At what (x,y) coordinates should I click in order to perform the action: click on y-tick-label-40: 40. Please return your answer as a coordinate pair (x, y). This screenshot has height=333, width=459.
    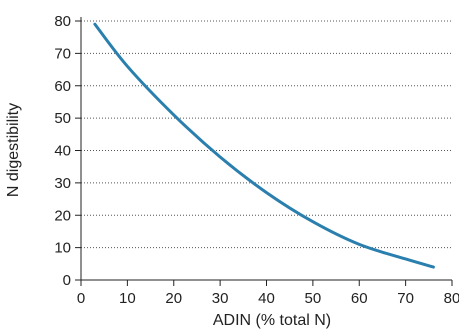
    Looking at the image, I should click on (62, 151).